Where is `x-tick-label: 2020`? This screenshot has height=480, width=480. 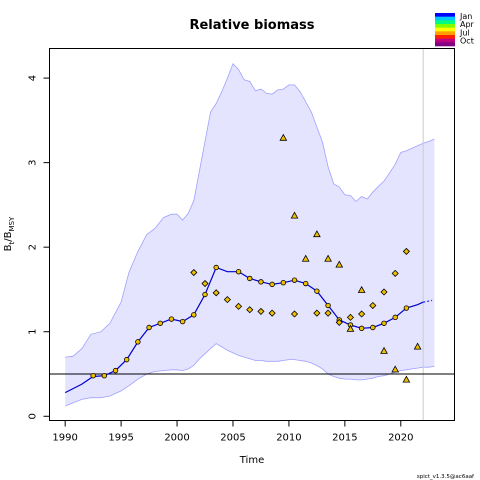
x-tick-label: 2020 is located at coordinates (400, 438).